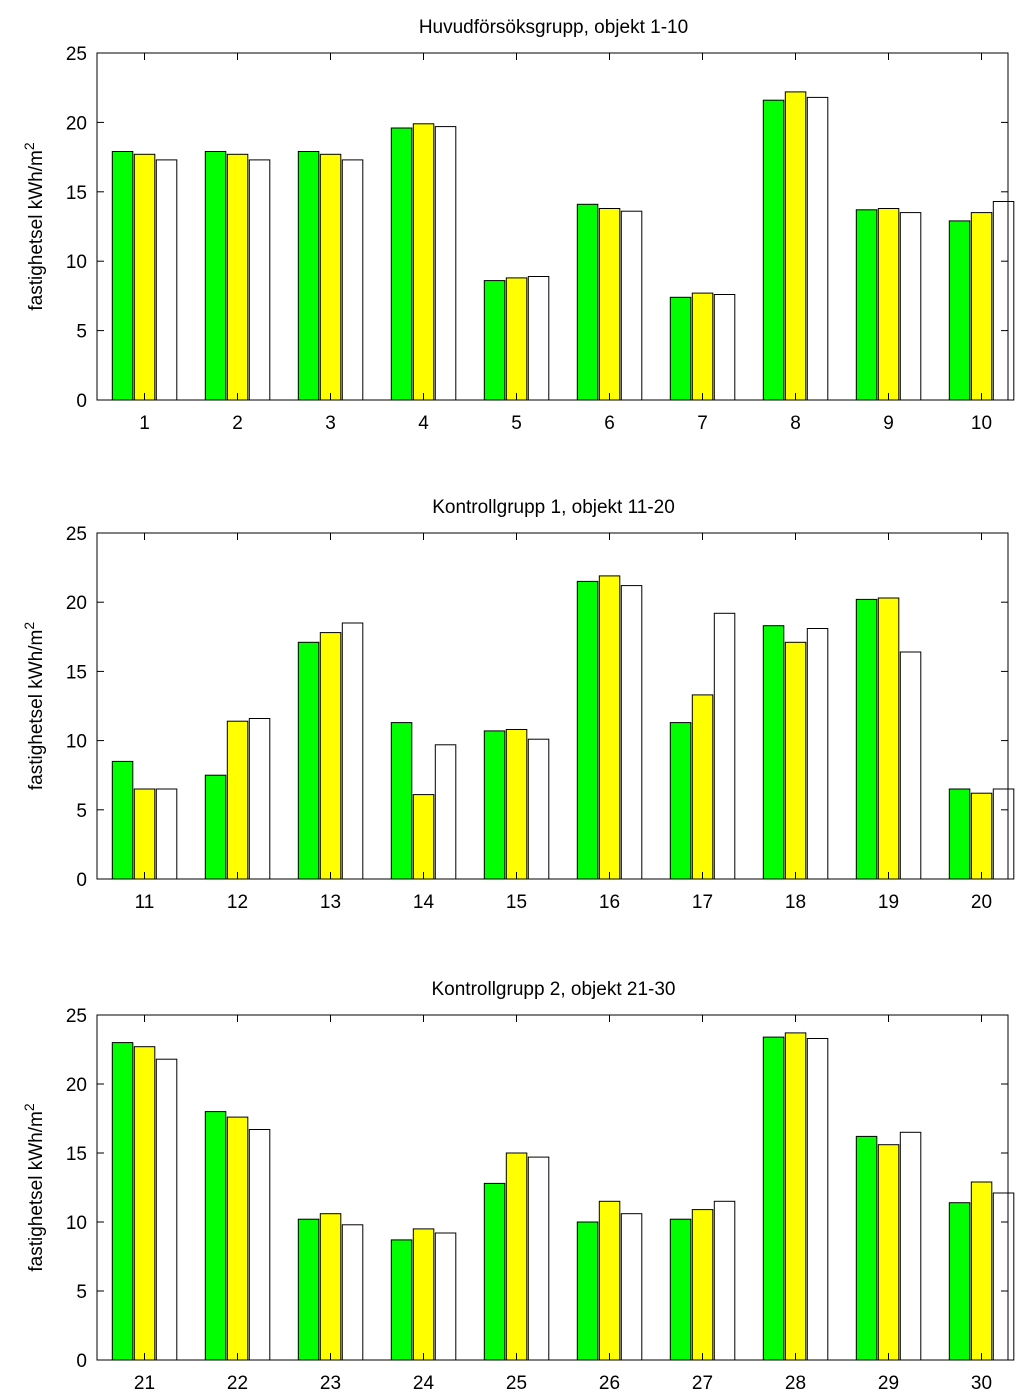  I want to click on x-tick-label: 6, so click(609, 423).